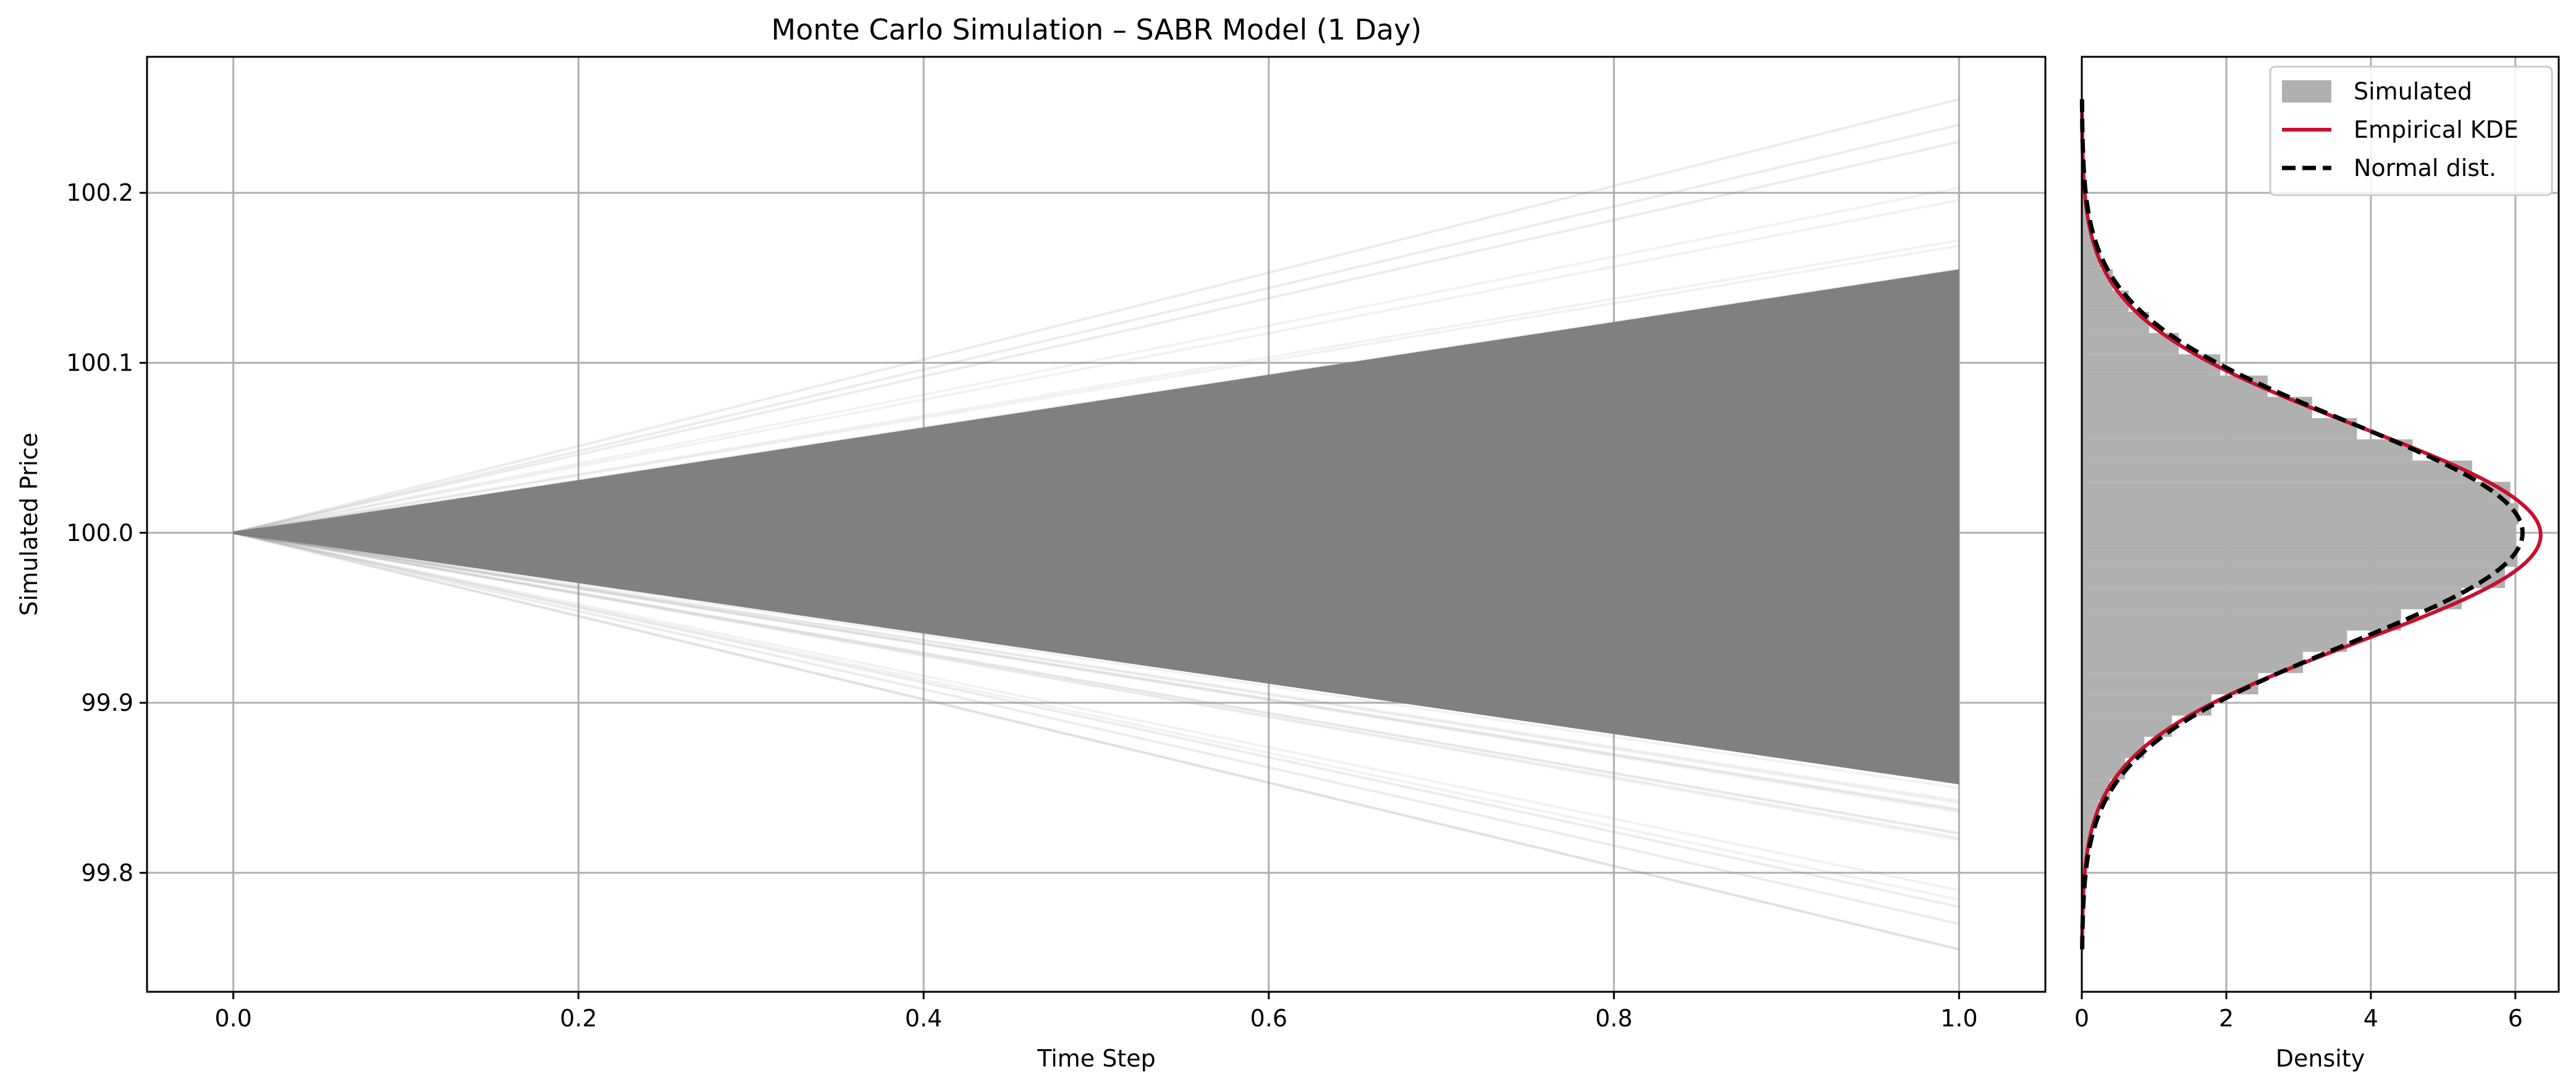 The image size is (2576, 1090). Describe the element at coordinates (2413, 91) in the screenshot. I see `legend-simulated-label: Simulated` at that location.